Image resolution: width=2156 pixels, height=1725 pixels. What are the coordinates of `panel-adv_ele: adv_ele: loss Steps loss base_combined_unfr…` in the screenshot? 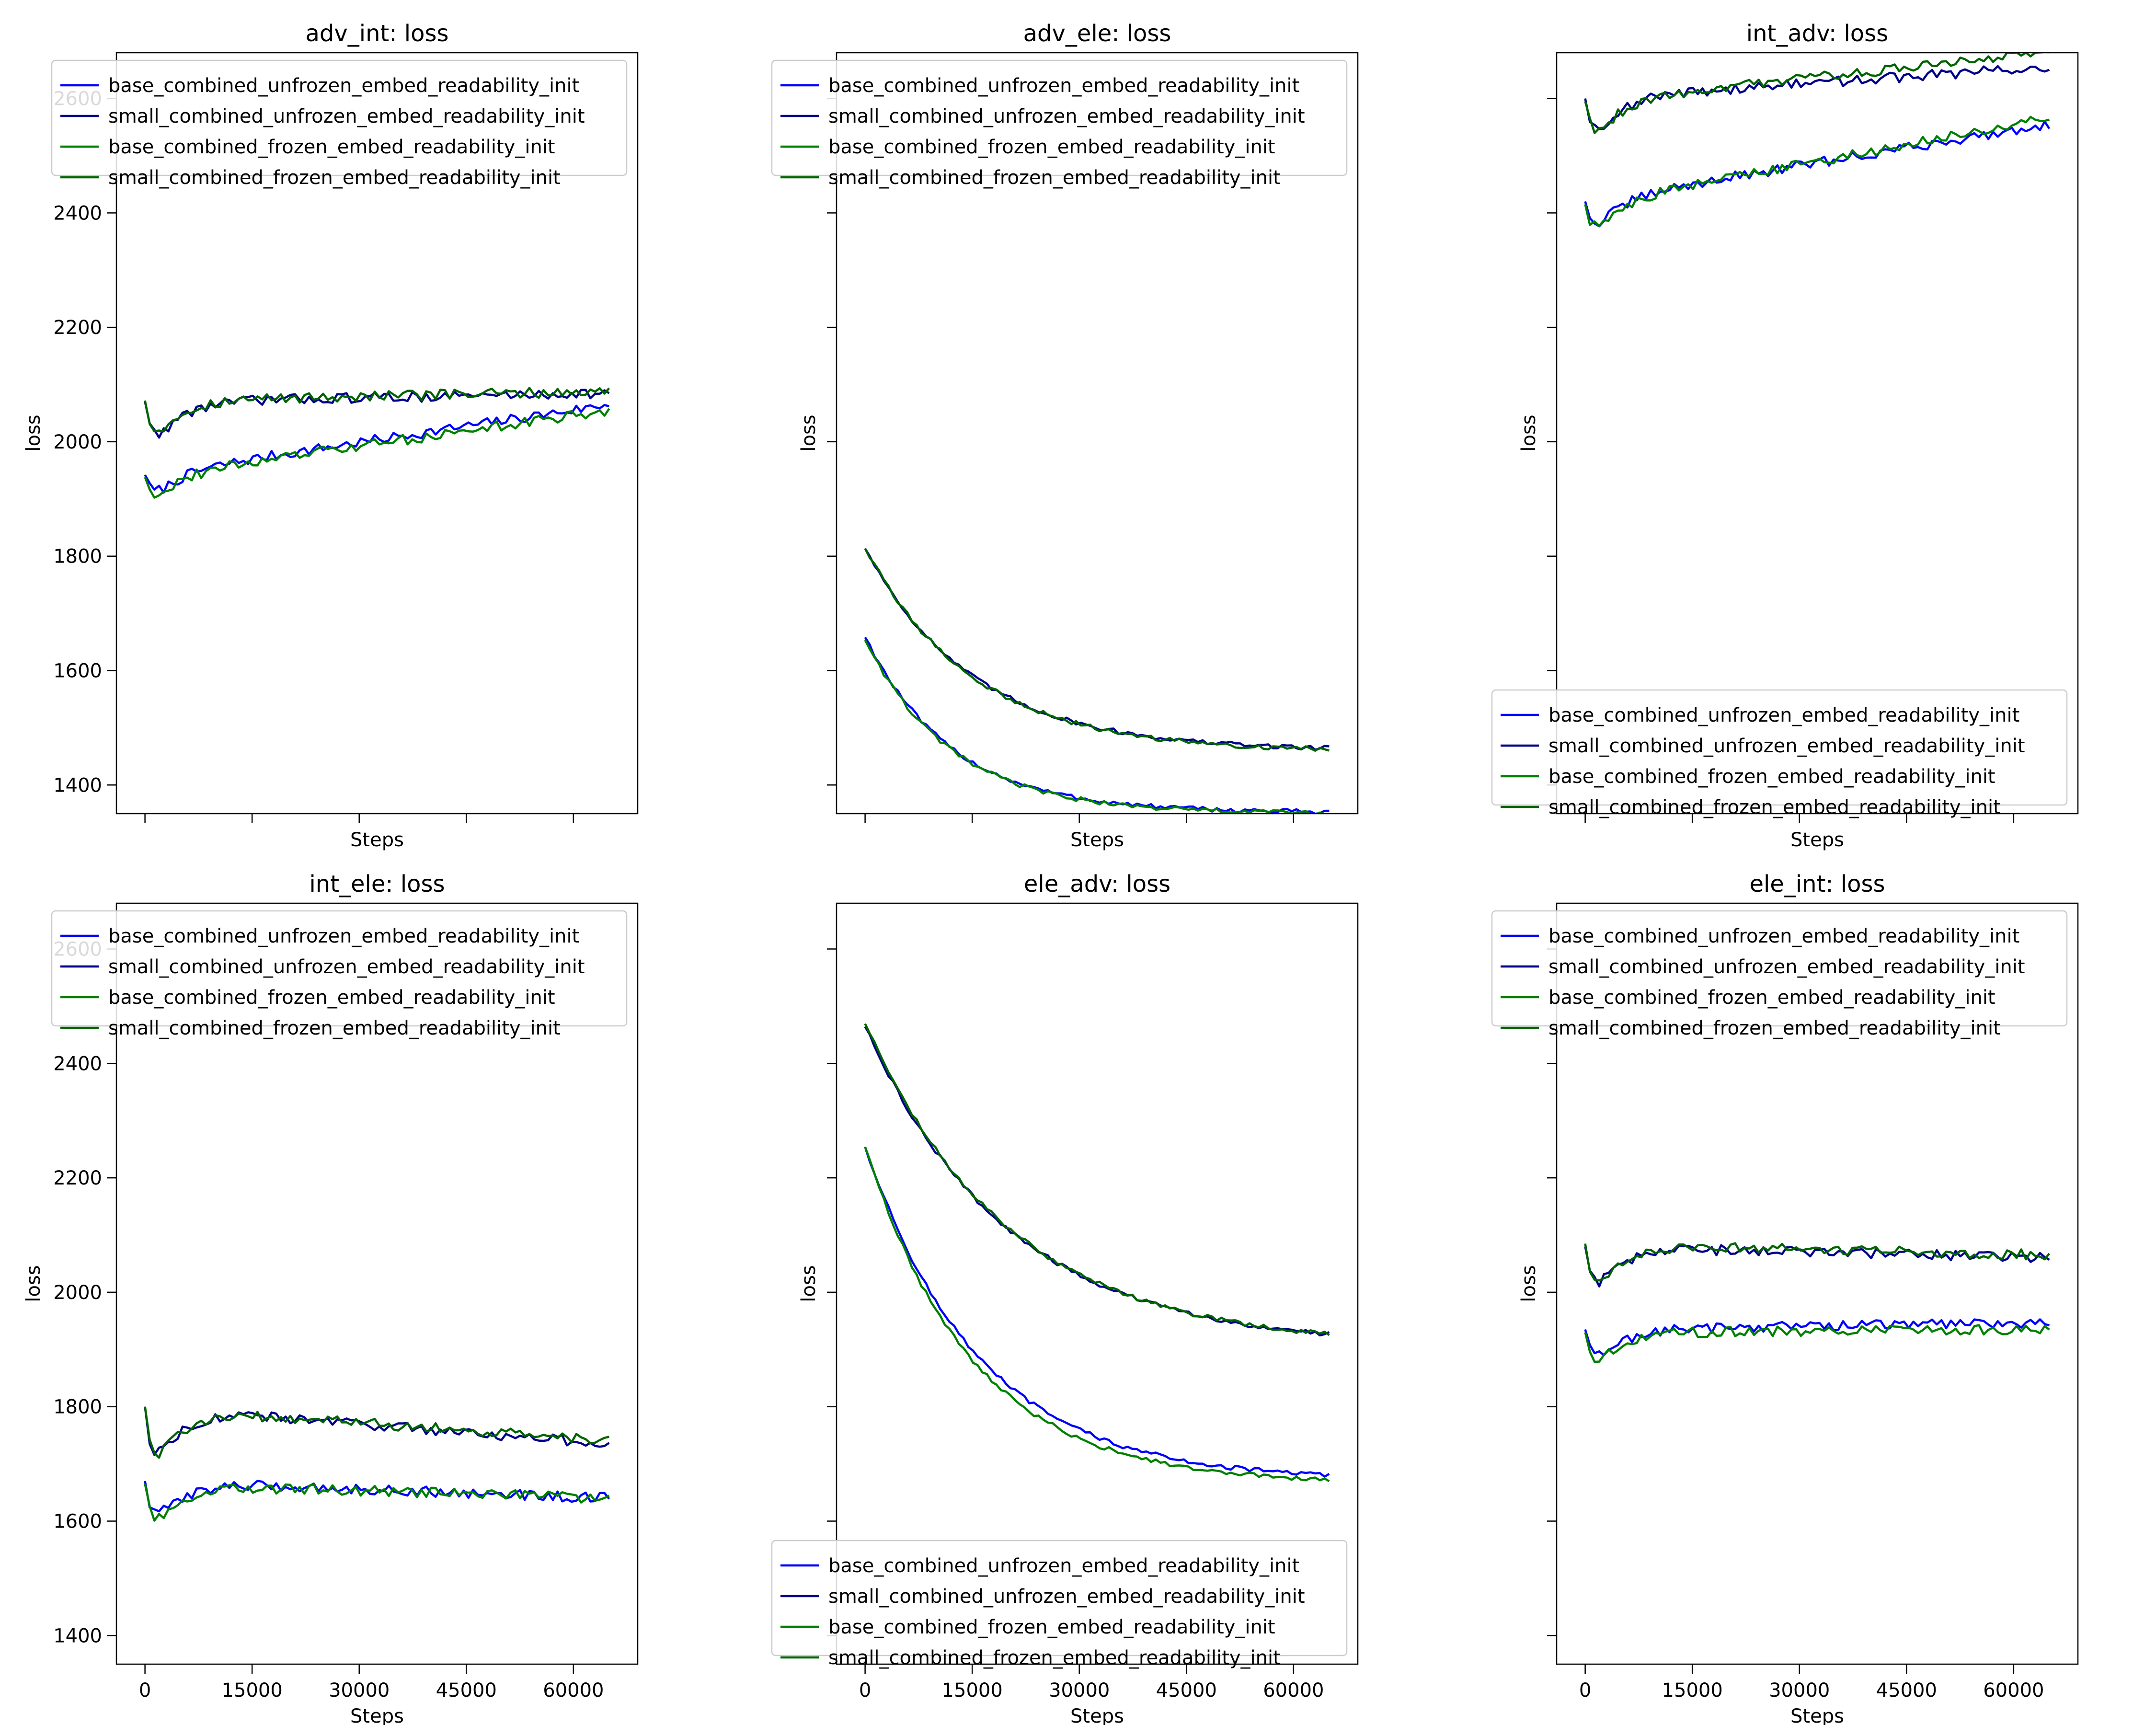 It's located at (1065, 435).